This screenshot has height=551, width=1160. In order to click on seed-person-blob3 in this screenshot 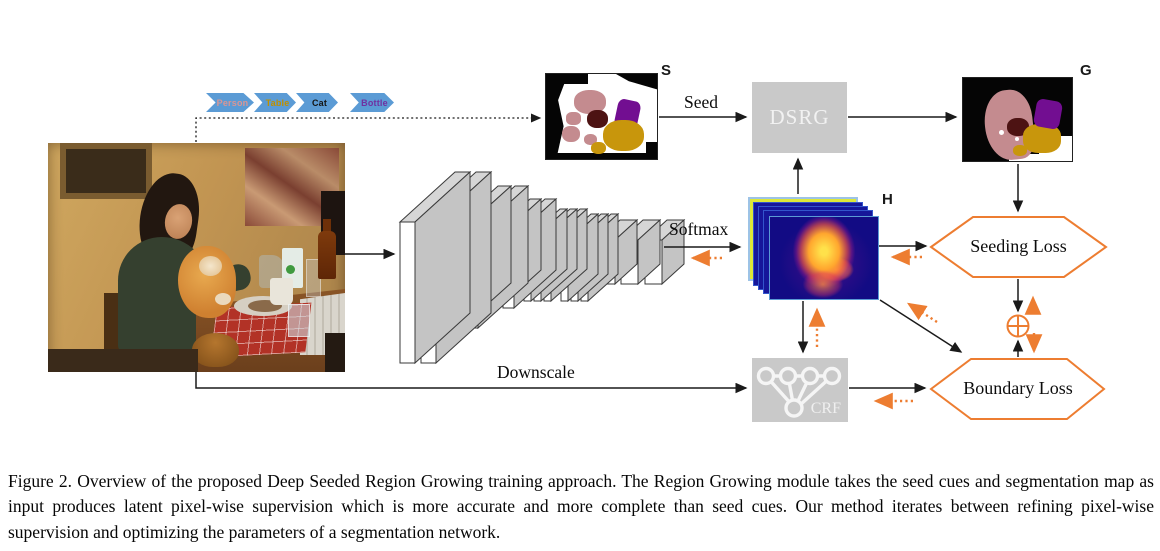, I will do `click(571, 134)`.